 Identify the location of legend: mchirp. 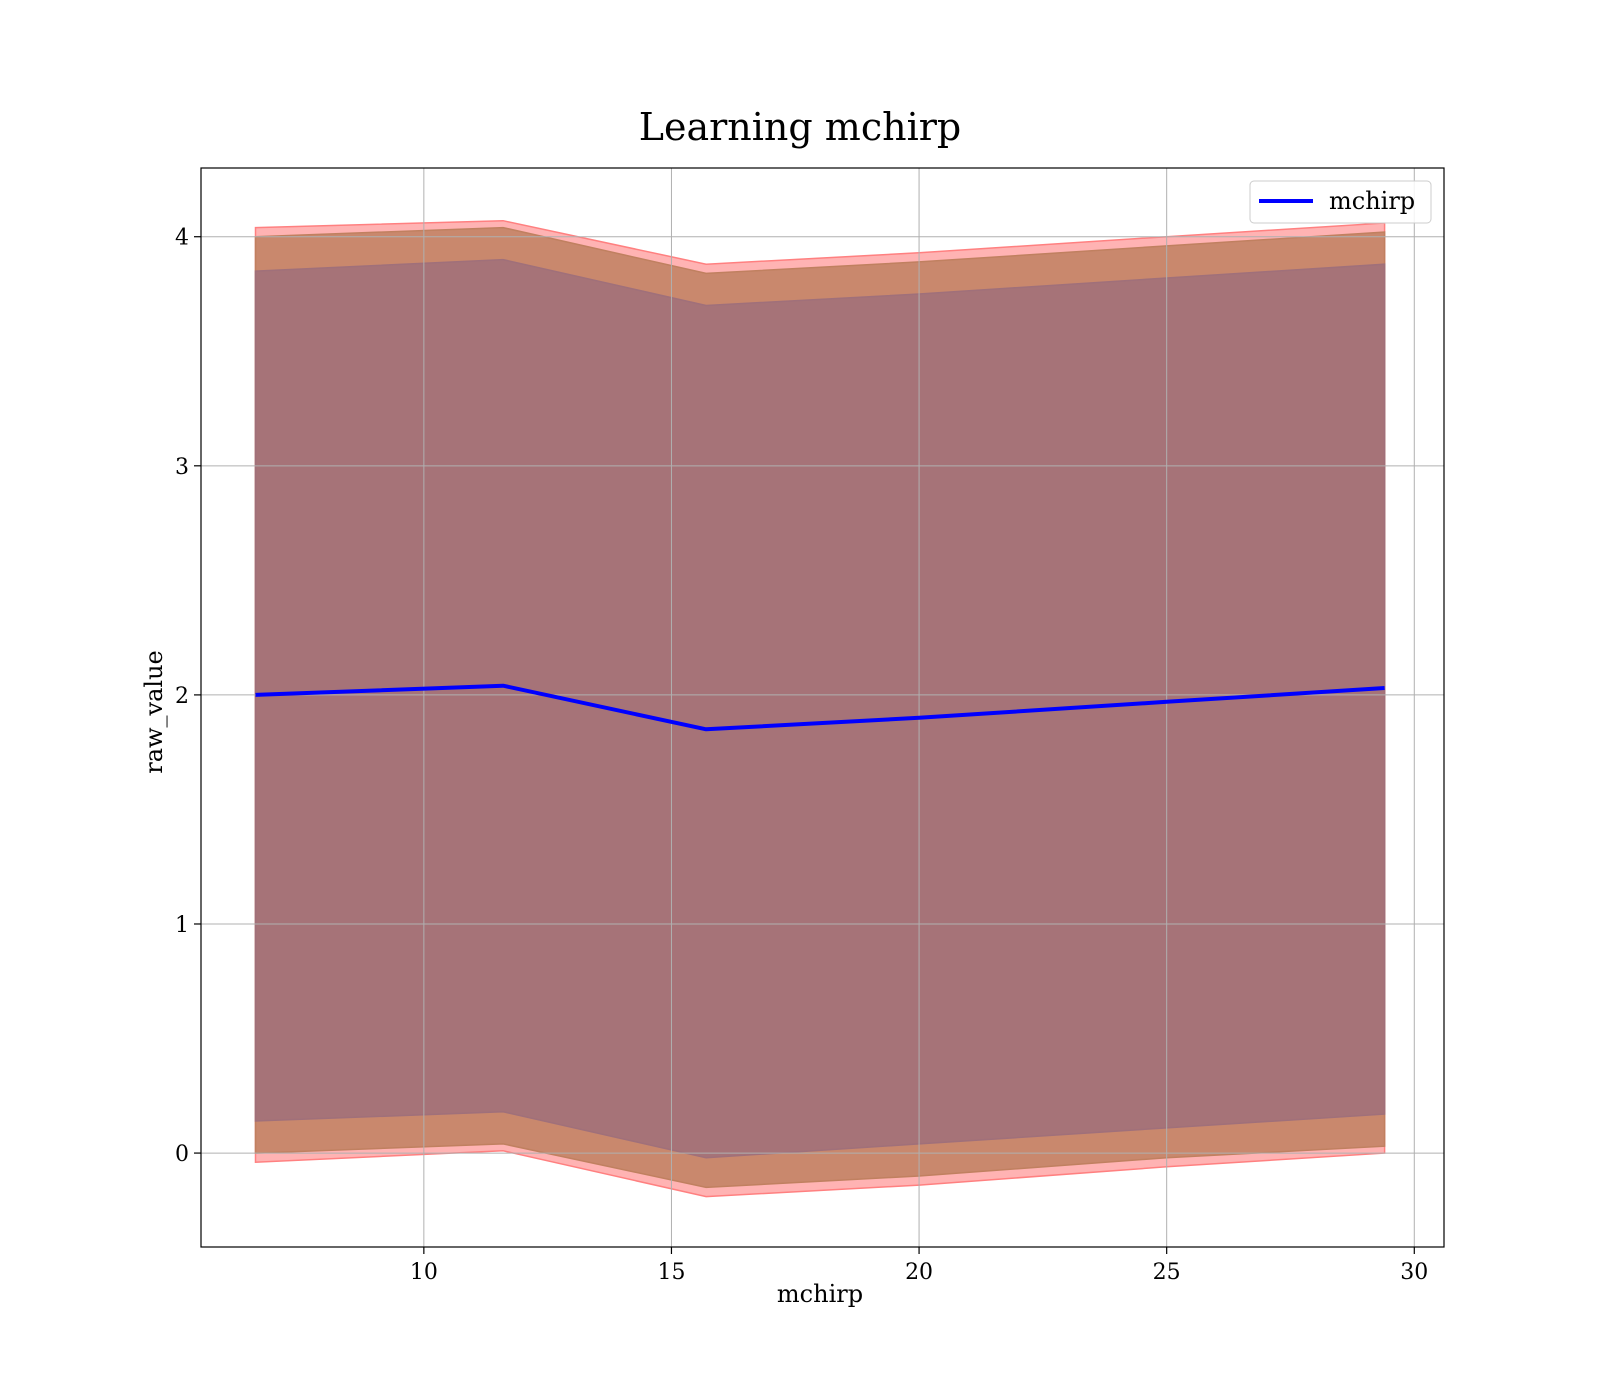
(1340, 202).